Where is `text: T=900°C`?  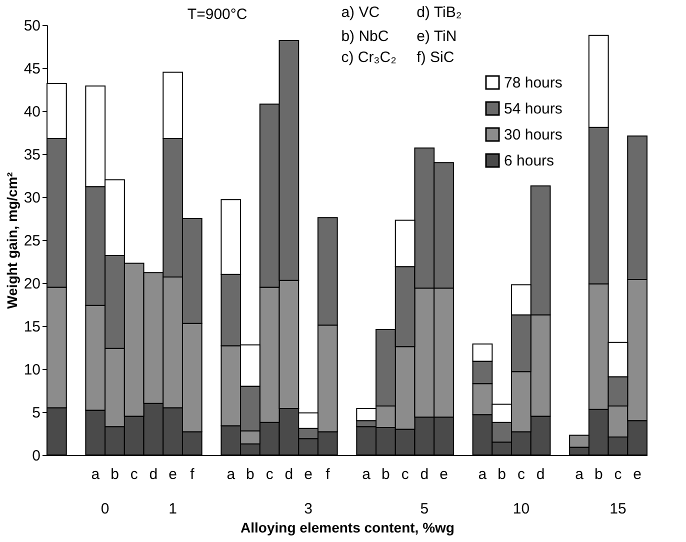 text: T=900°C is located at coordinates (217, 14).